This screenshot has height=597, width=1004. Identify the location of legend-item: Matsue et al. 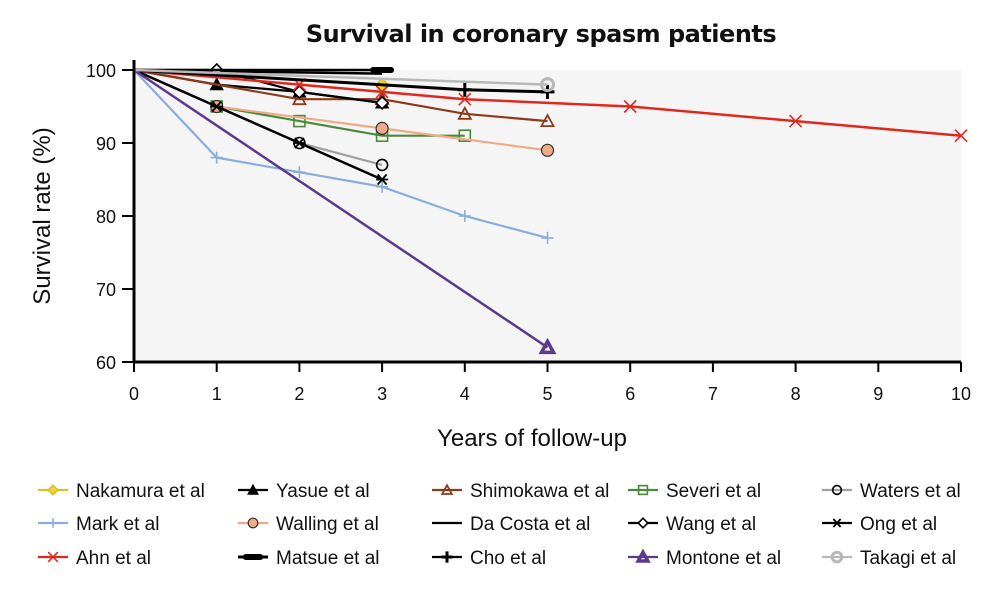
(309, 558).